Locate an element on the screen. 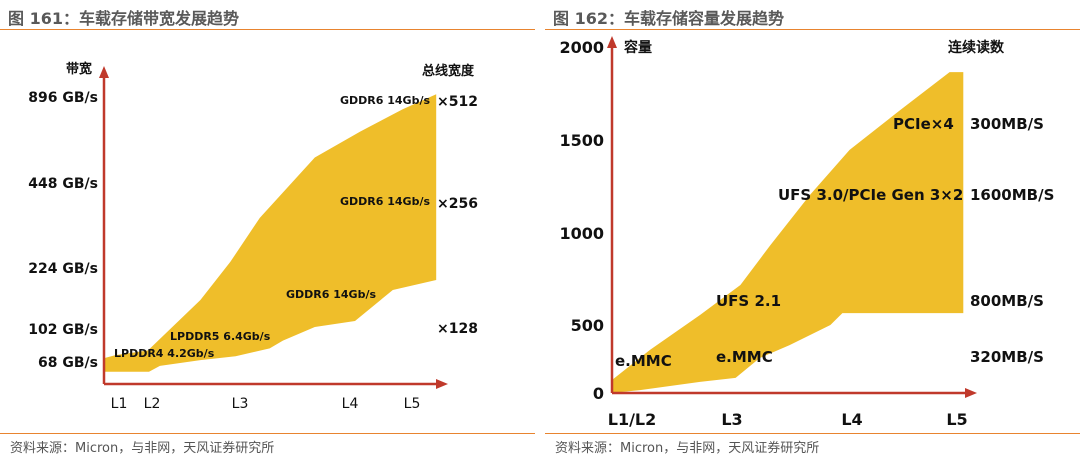 This screenshot has height=463, width=1080. y-tick: 68 GB/s is located at coordinates (68, 363).